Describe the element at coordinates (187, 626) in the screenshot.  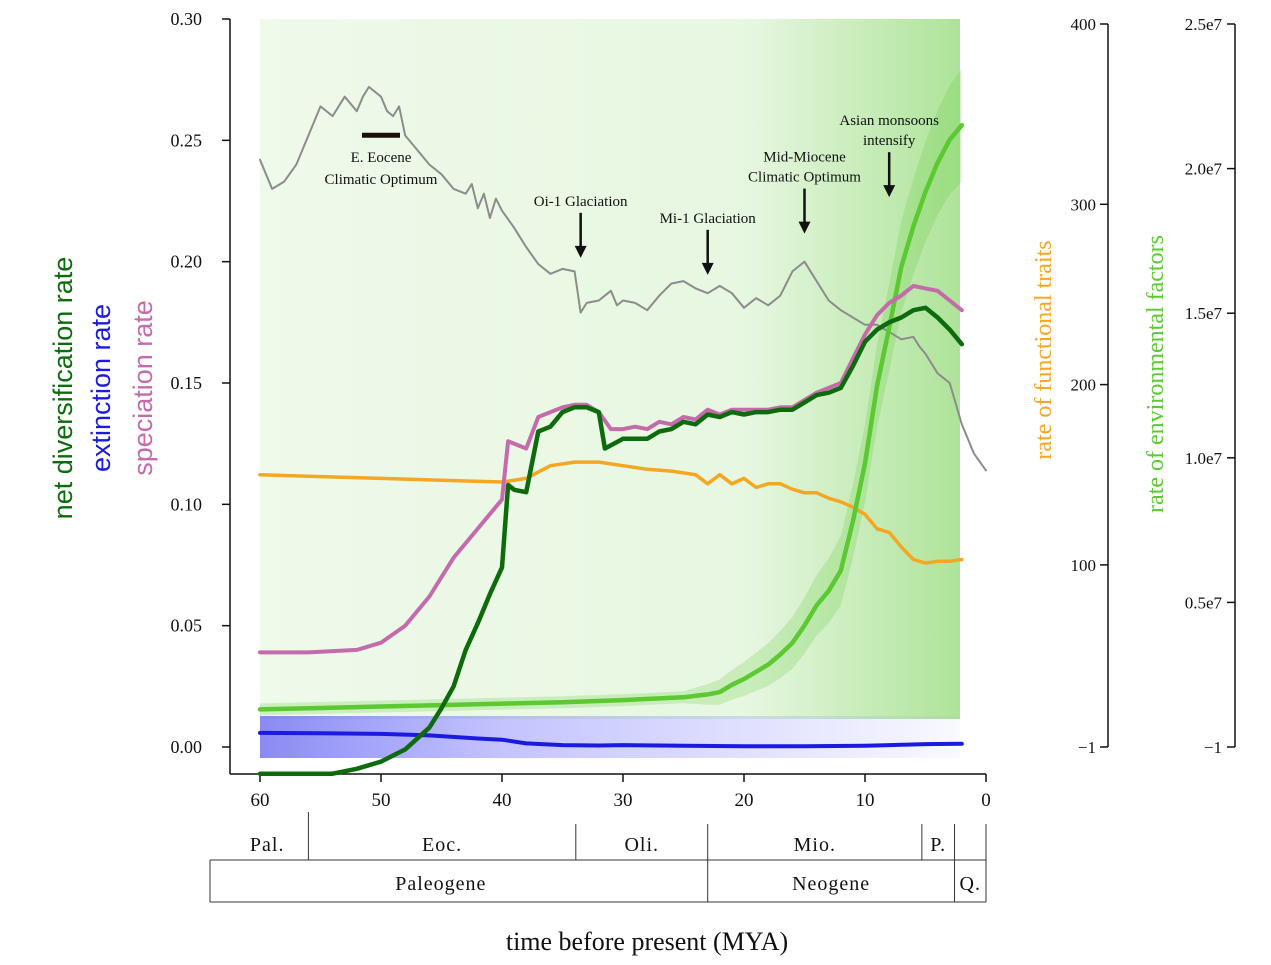
I see `left-axis-tick-label: 0.05` at that location.